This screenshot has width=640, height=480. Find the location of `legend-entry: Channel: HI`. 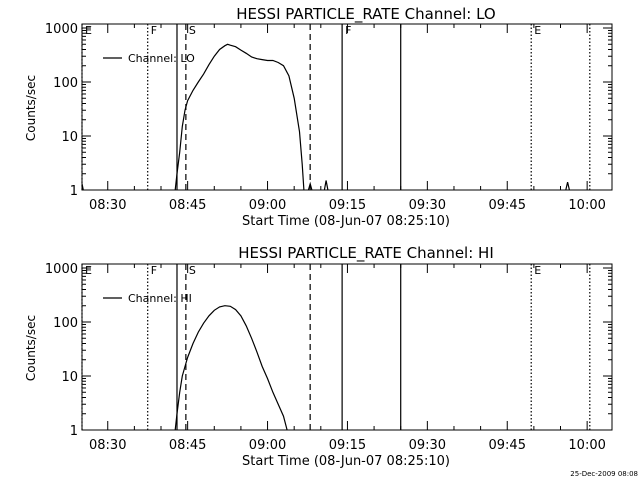

legend-entry: Channel: HI is located at coordinates (160, 298).